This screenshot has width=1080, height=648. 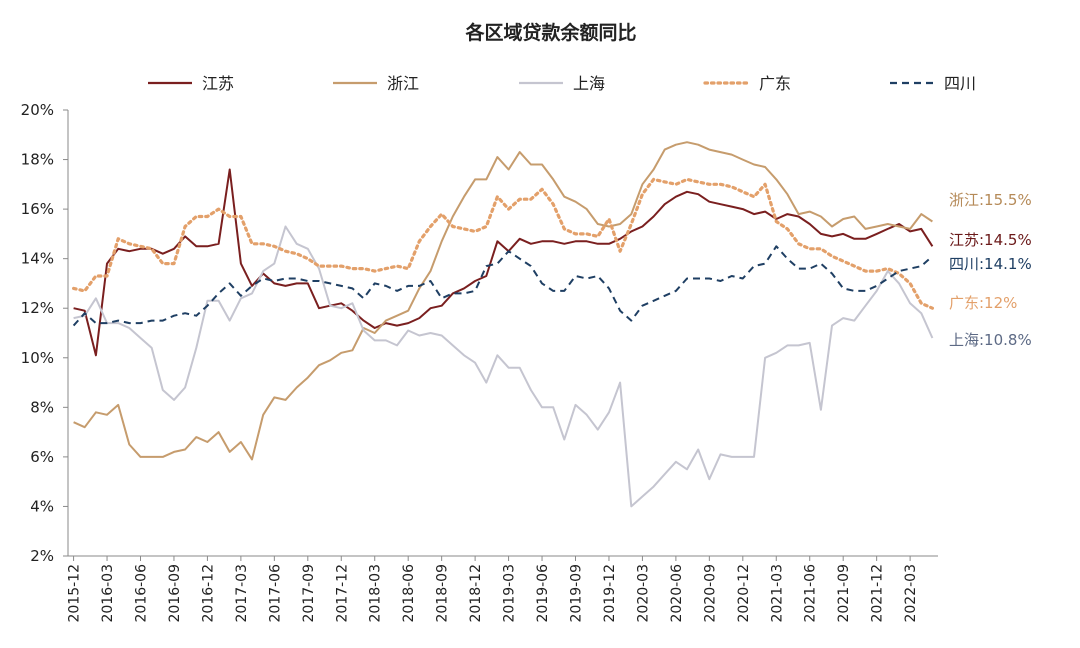 I want to click on legend-label: 江苏, so click(x=218, y=83).